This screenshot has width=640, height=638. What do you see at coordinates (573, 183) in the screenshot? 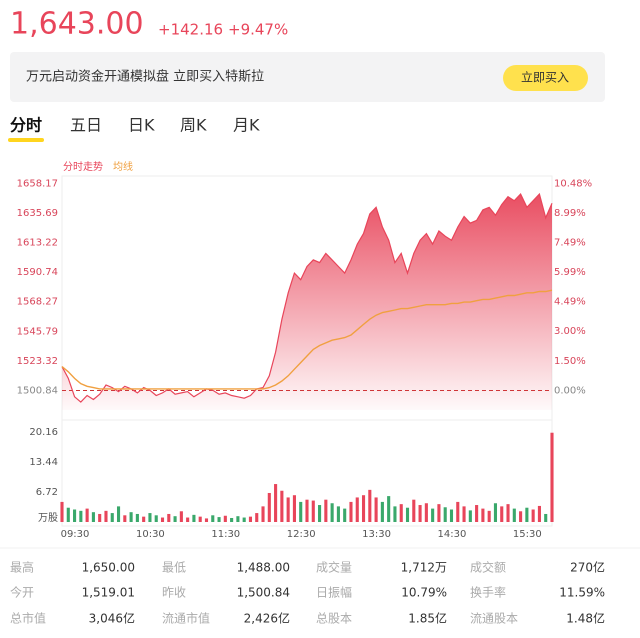
I see `y2-tick-label: 10.48%` at bounding box center [573, 183].